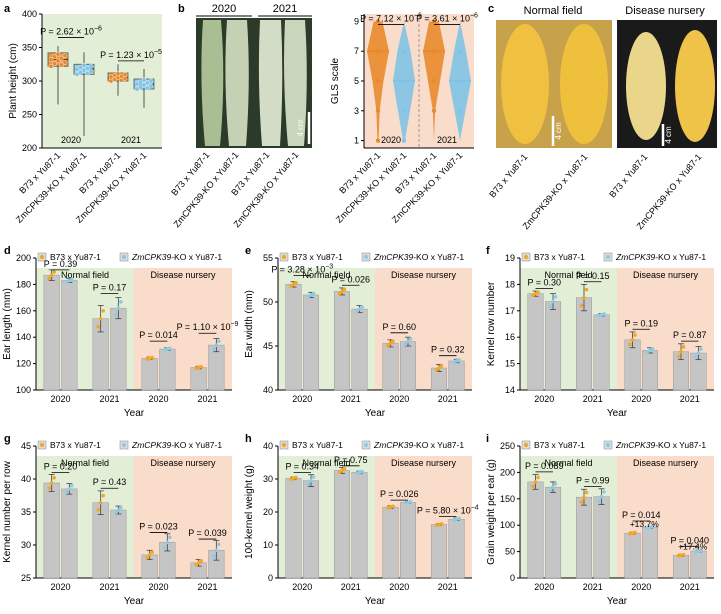  Describe the element at coordinates (491, 512) in the screenshot. I see `y-axis-title: Grain weight per ear (g)` at that location.